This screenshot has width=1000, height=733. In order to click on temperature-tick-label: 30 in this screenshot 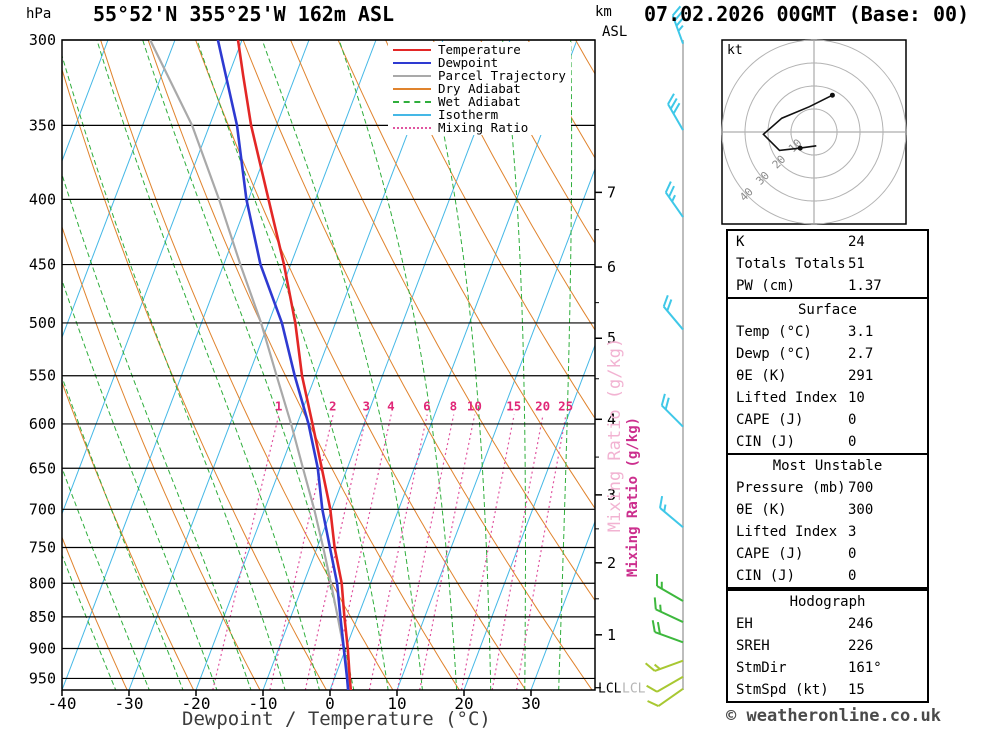, I will do `click(530, 703)`.